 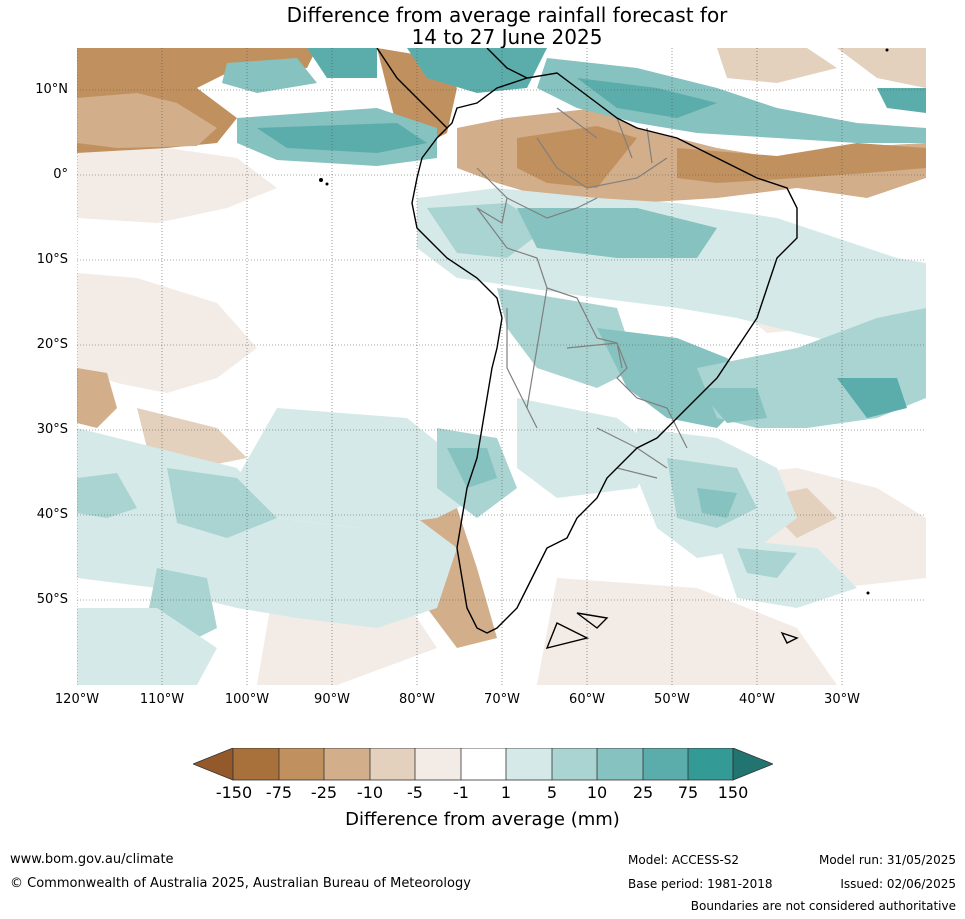 What do you see at coordinates (324, 792) in the screenshot?
I see `colorbar-tick: -25` at bounding box center [324, 792].